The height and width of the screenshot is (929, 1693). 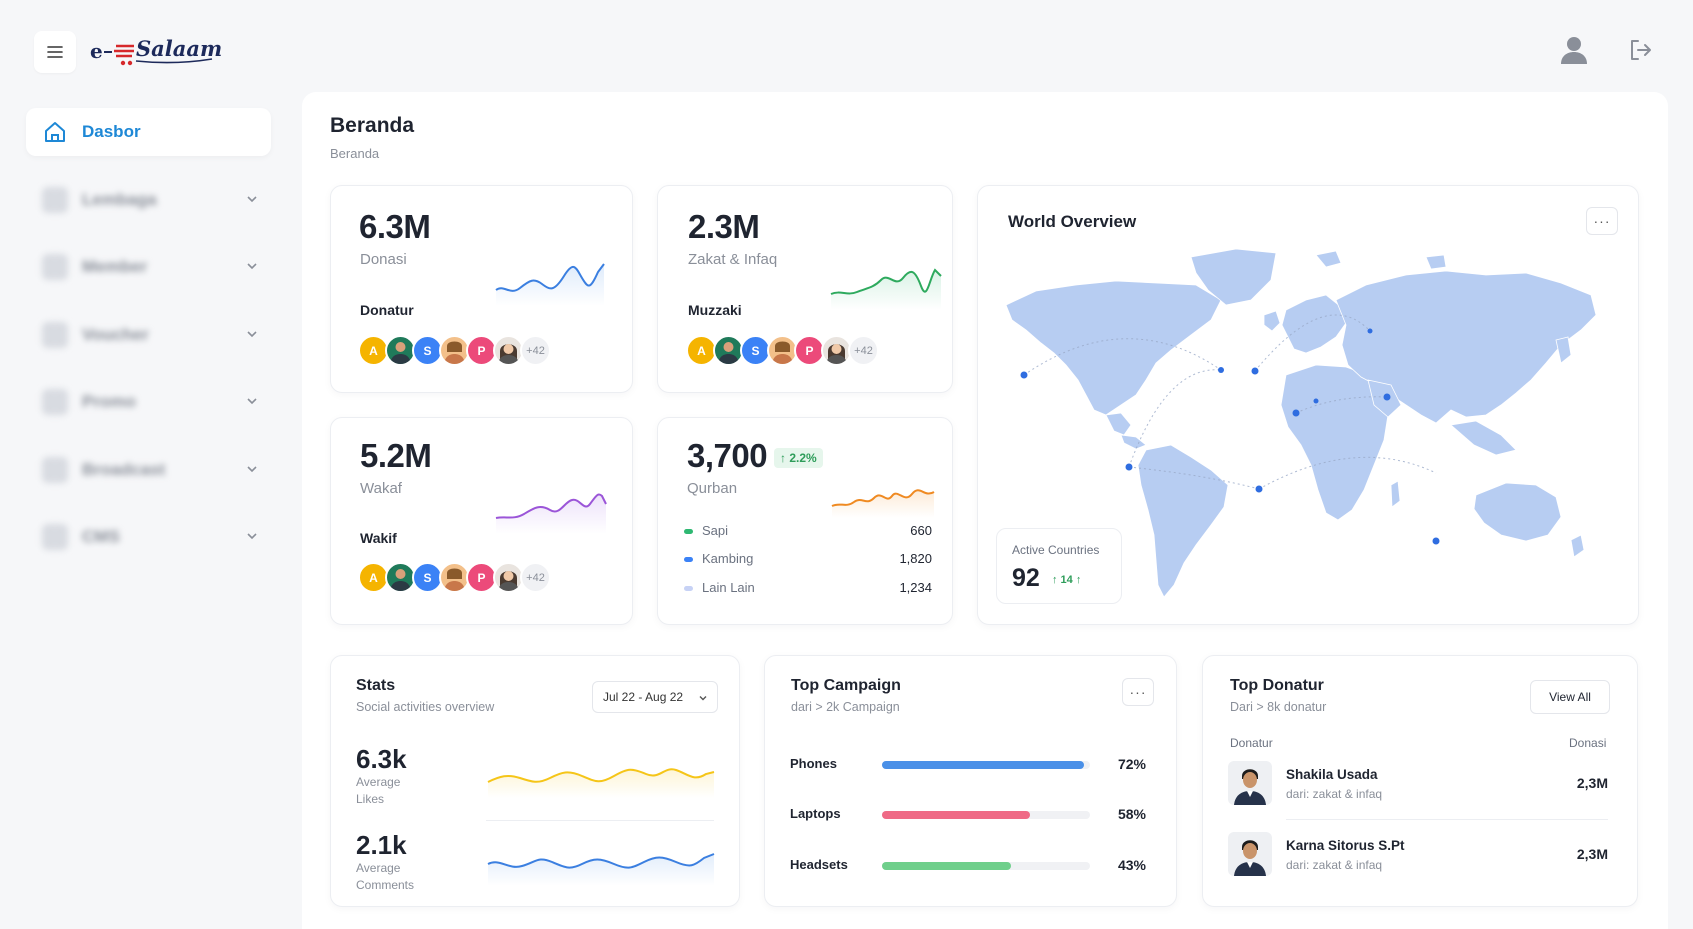 What do you see at coordinates (1056, 550) in the screenshot?
I see `active-countries-label: Active Countries` at bounding box center [1056, 550].